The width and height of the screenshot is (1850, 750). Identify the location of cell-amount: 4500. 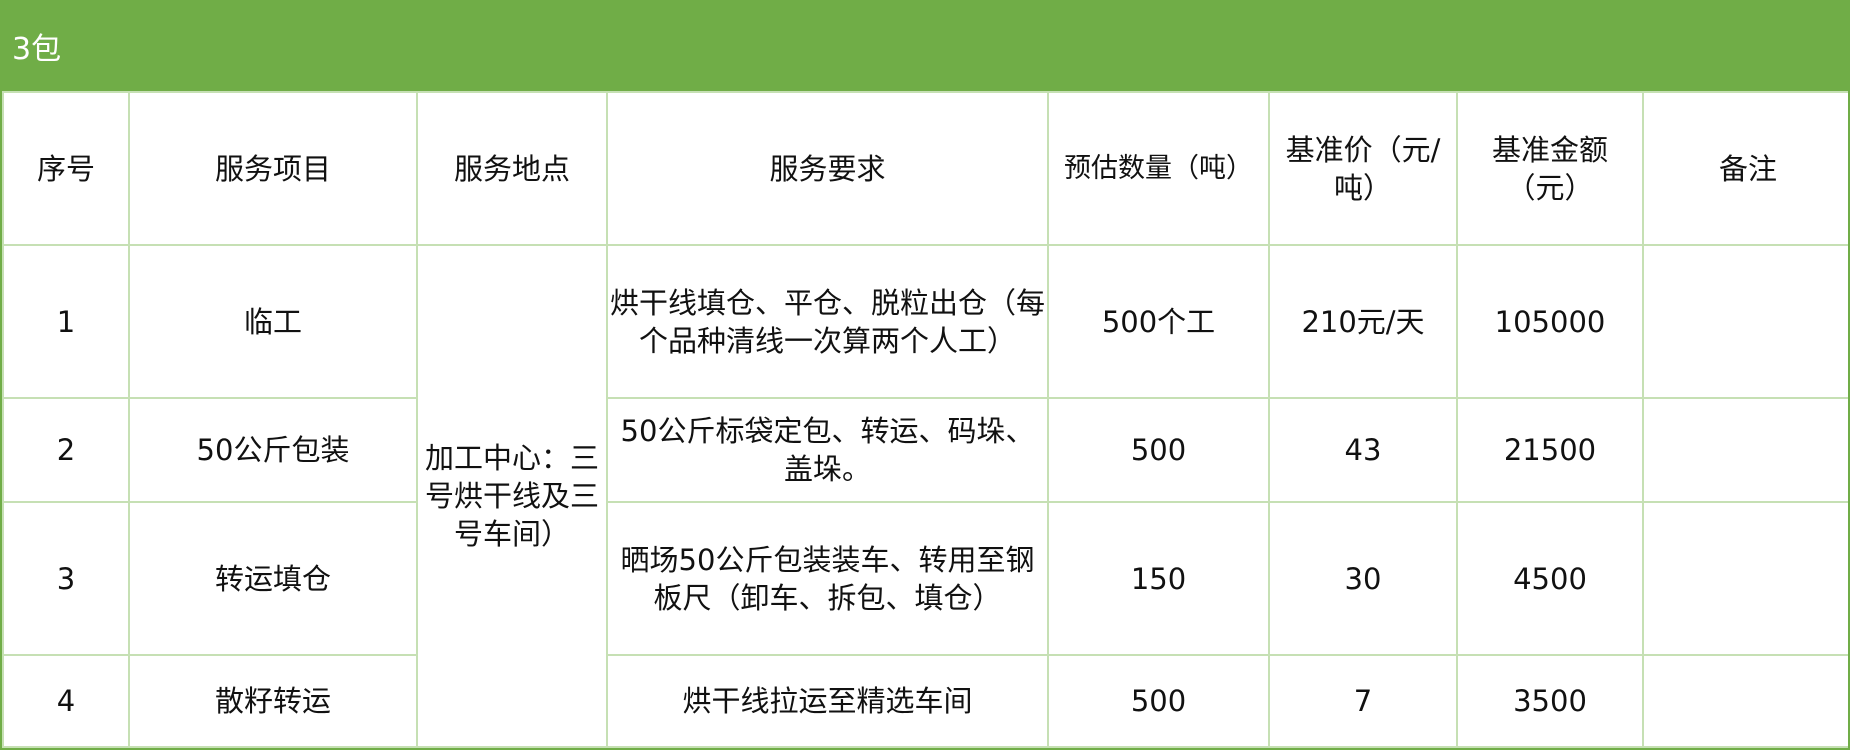
(1550, 578).